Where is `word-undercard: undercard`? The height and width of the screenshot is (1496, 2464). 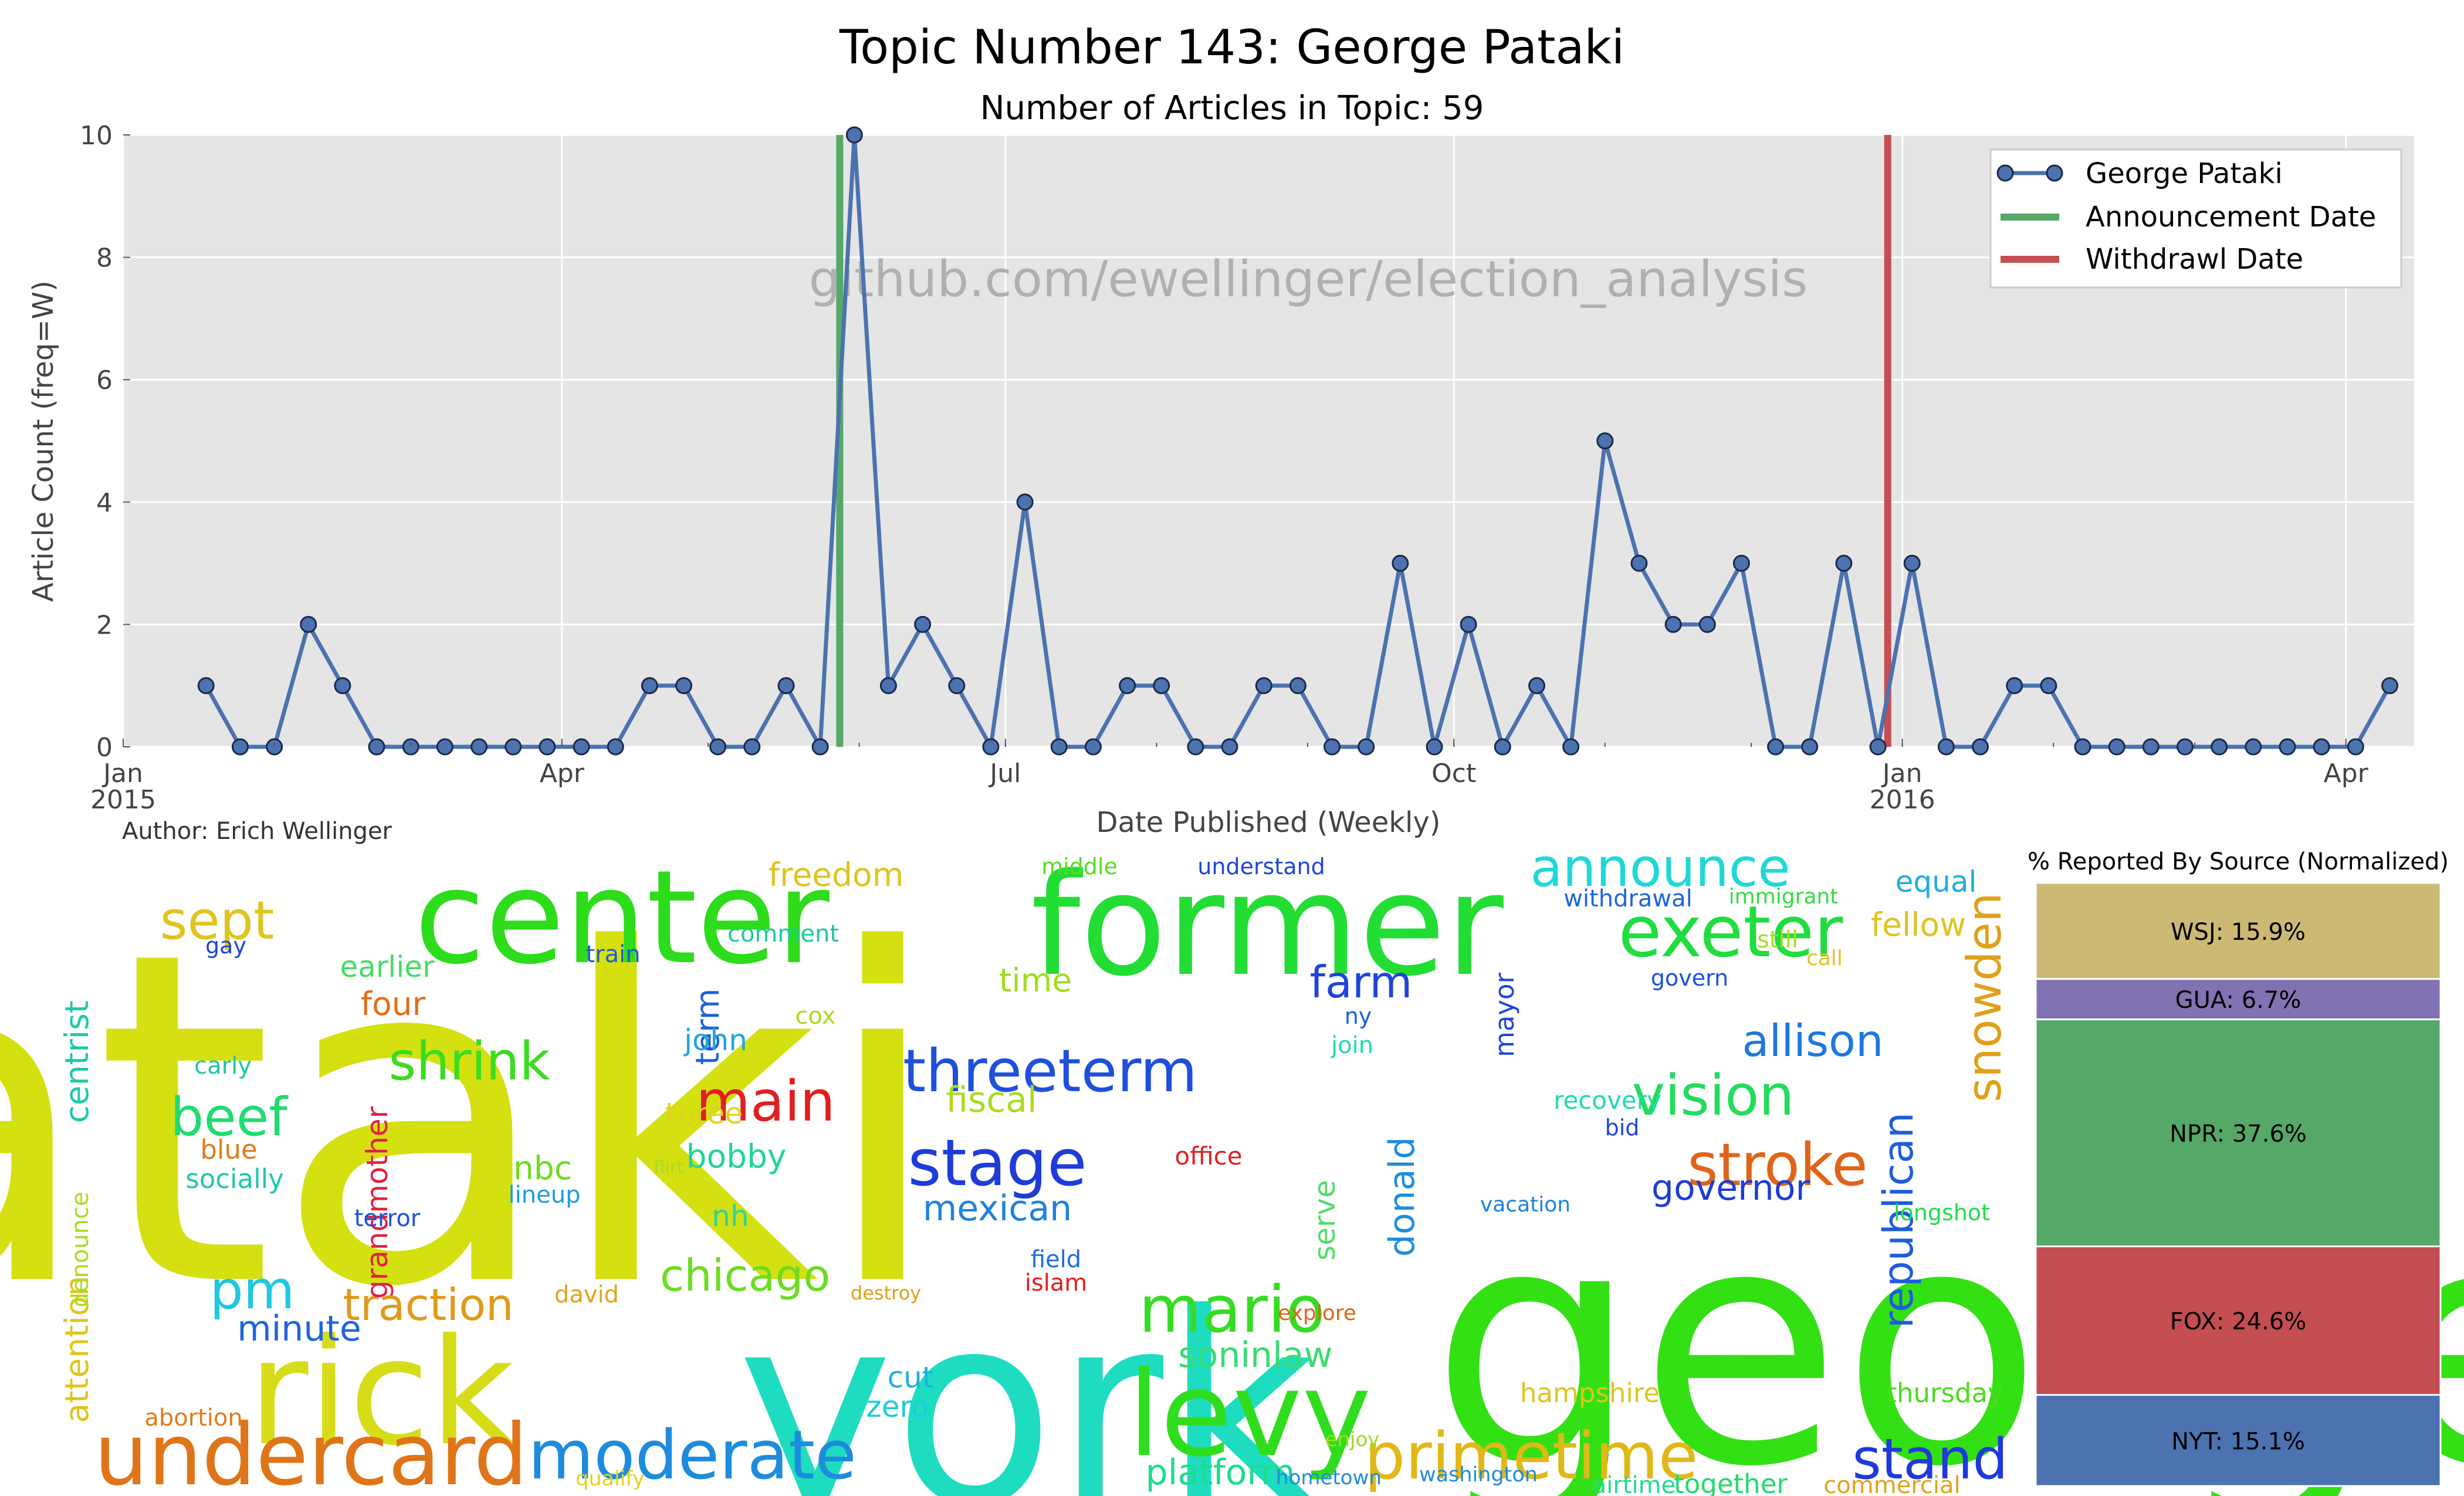
word-undercard: undercard is located at coordinates (310, 1451).